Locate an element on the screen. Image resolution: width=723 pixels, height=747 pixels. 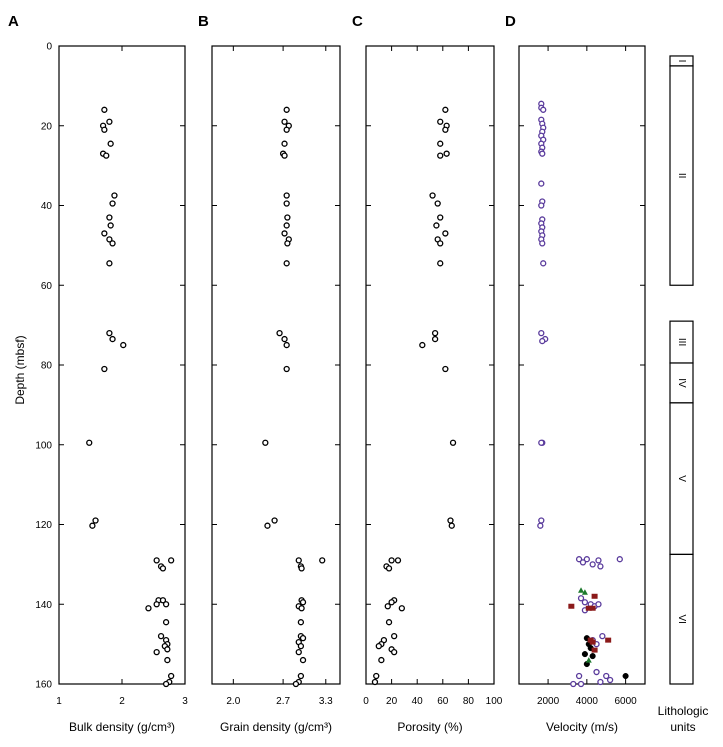
y-tick-label: 120 is located at coordinates (43, 525).